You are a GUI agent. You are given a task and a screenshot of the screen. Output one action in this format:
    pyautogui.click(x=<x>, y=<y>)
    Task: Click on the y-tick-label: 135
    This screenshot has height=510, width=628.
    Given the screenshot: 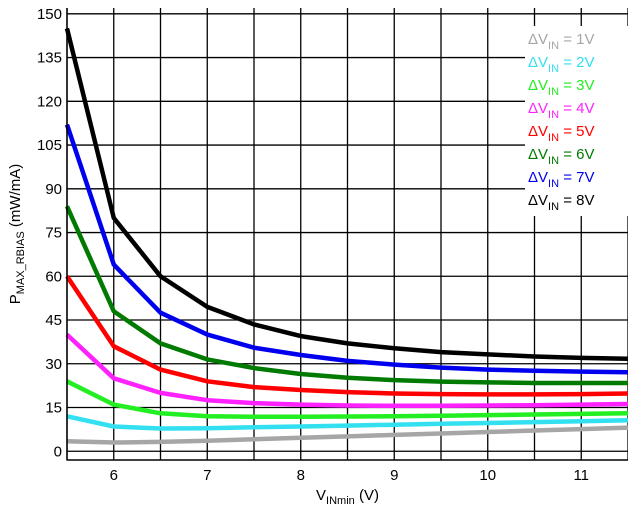 What is the action you would take?
    pyautogui.click(x=49, y=58)
    